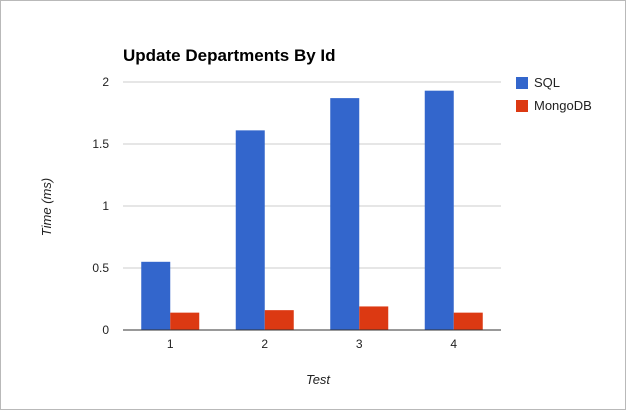 The image size is (626, 410). What do you see at coordinates (563, 105) in the screenshot?
I see `legend-label-mongodb: MongoDB` at bounding box center [563, 105].